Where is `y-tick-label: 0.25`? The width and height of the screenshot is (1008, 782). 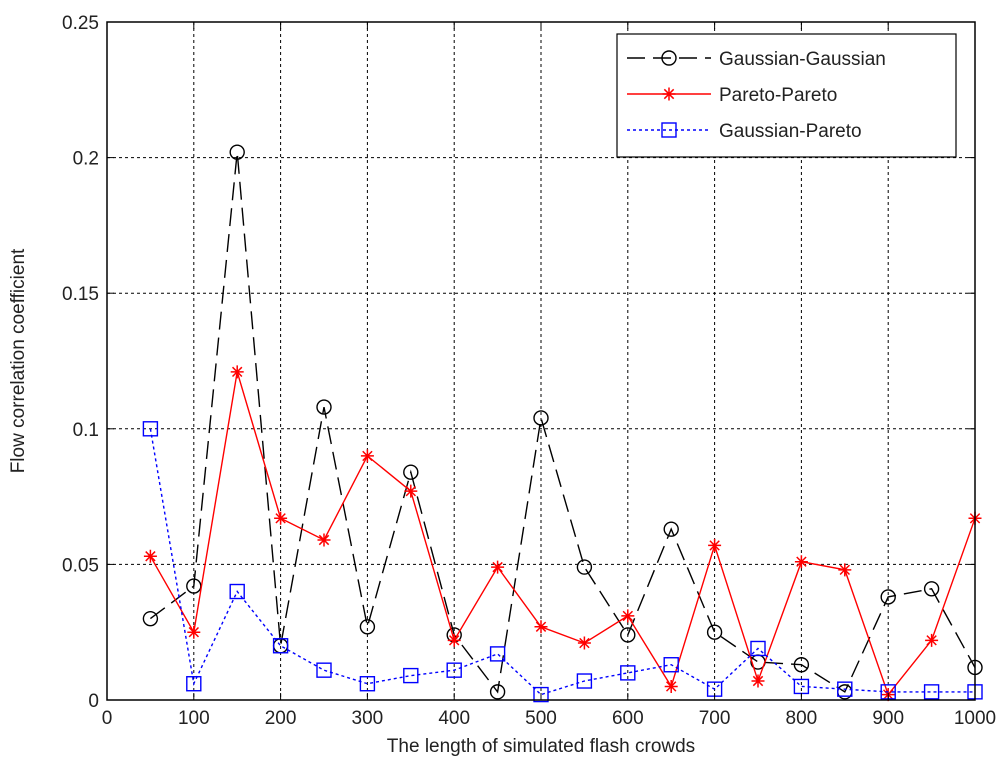 y-tick-label: 0.25 is located at coordinates (80, 23).